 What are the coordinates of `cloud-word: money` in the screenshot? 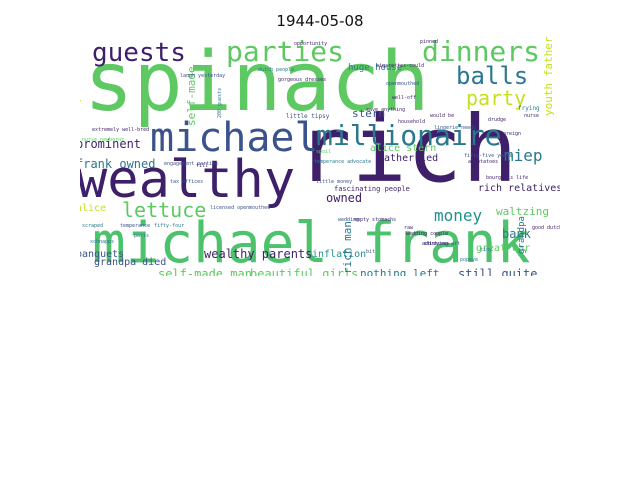 It's located at (458, 215).